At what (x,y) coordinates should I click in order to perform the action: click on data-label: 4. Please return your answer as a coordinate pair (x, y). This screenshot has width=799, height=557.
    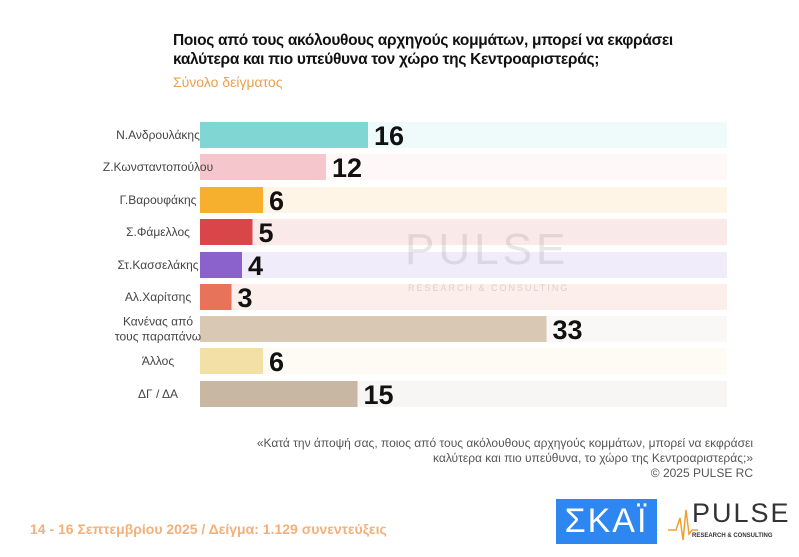
    Looking at the image, I should click on (255, 266).